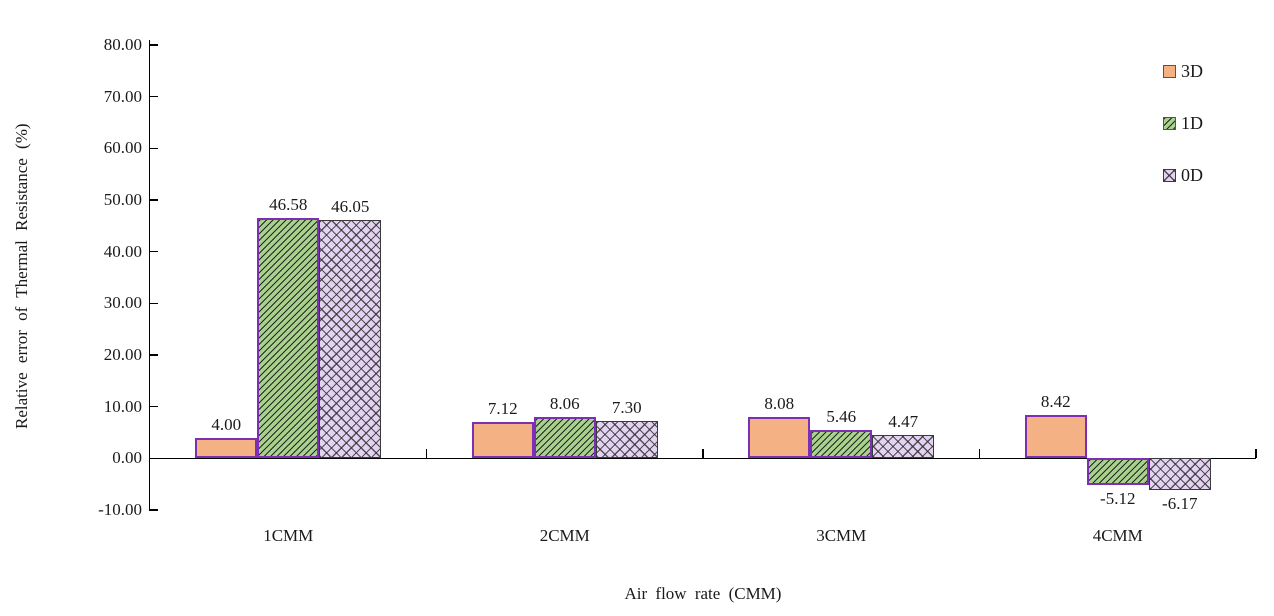 The height and width of the screenshot is (616, 1274). What do you see at coordinates (1118, 498) in the screenshot?
I see `bar-value-label: -5.12` at bounding box center [1118, 498].